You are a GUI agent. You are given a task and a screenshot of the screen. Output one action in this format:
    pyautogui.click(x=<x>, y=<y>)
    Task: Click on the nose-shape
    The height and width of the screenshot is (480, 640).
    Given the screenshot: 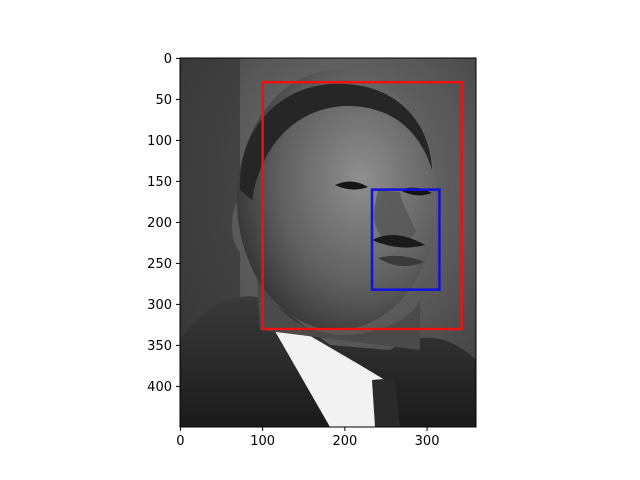 What is the action you would take?
    pyautogui.click(x=395, y=216)
    